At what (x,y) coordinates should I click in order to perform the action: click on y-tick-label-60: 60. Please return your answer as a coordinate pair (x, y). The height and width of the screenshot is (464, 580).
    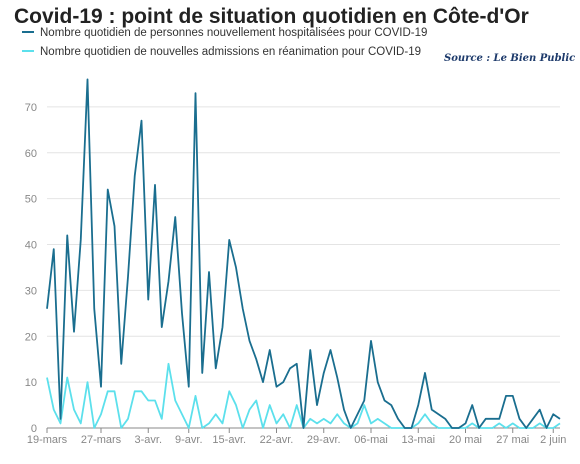
    Looking at the image, I should click on (31, 154).